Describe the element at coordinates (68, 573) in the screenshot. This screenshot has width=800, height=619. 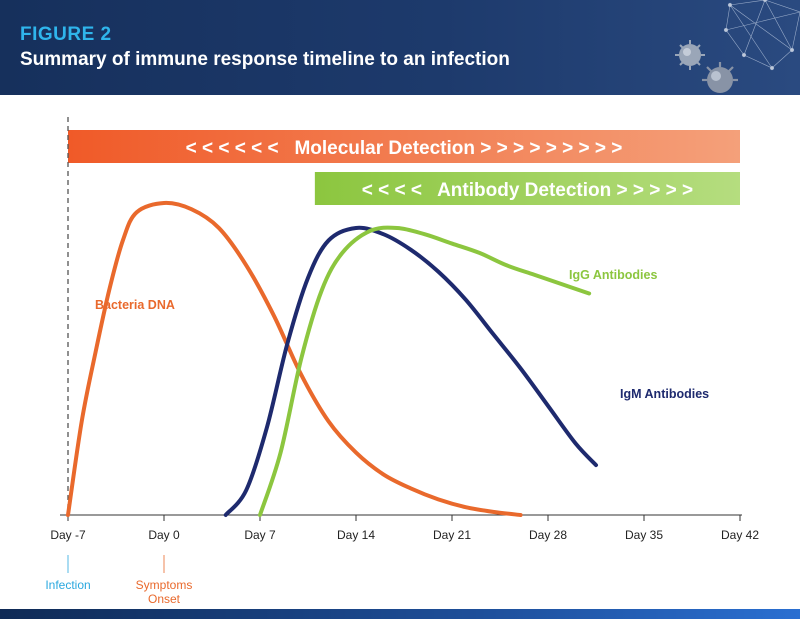
I see `infection-marker: Infection` at that location.